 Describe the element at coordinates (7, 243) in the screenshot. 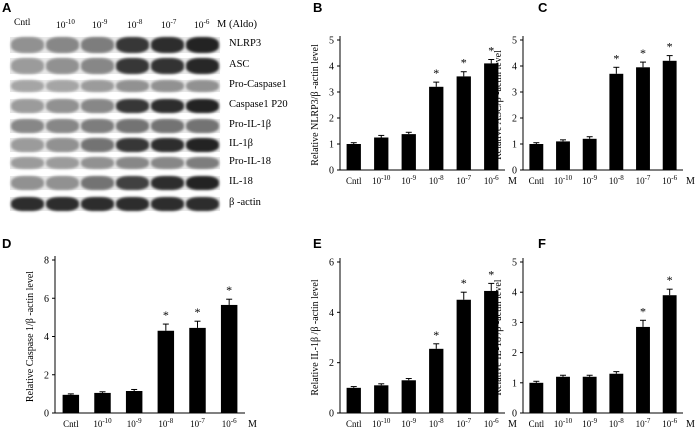

I see `panel-letter-d: D` at that location.